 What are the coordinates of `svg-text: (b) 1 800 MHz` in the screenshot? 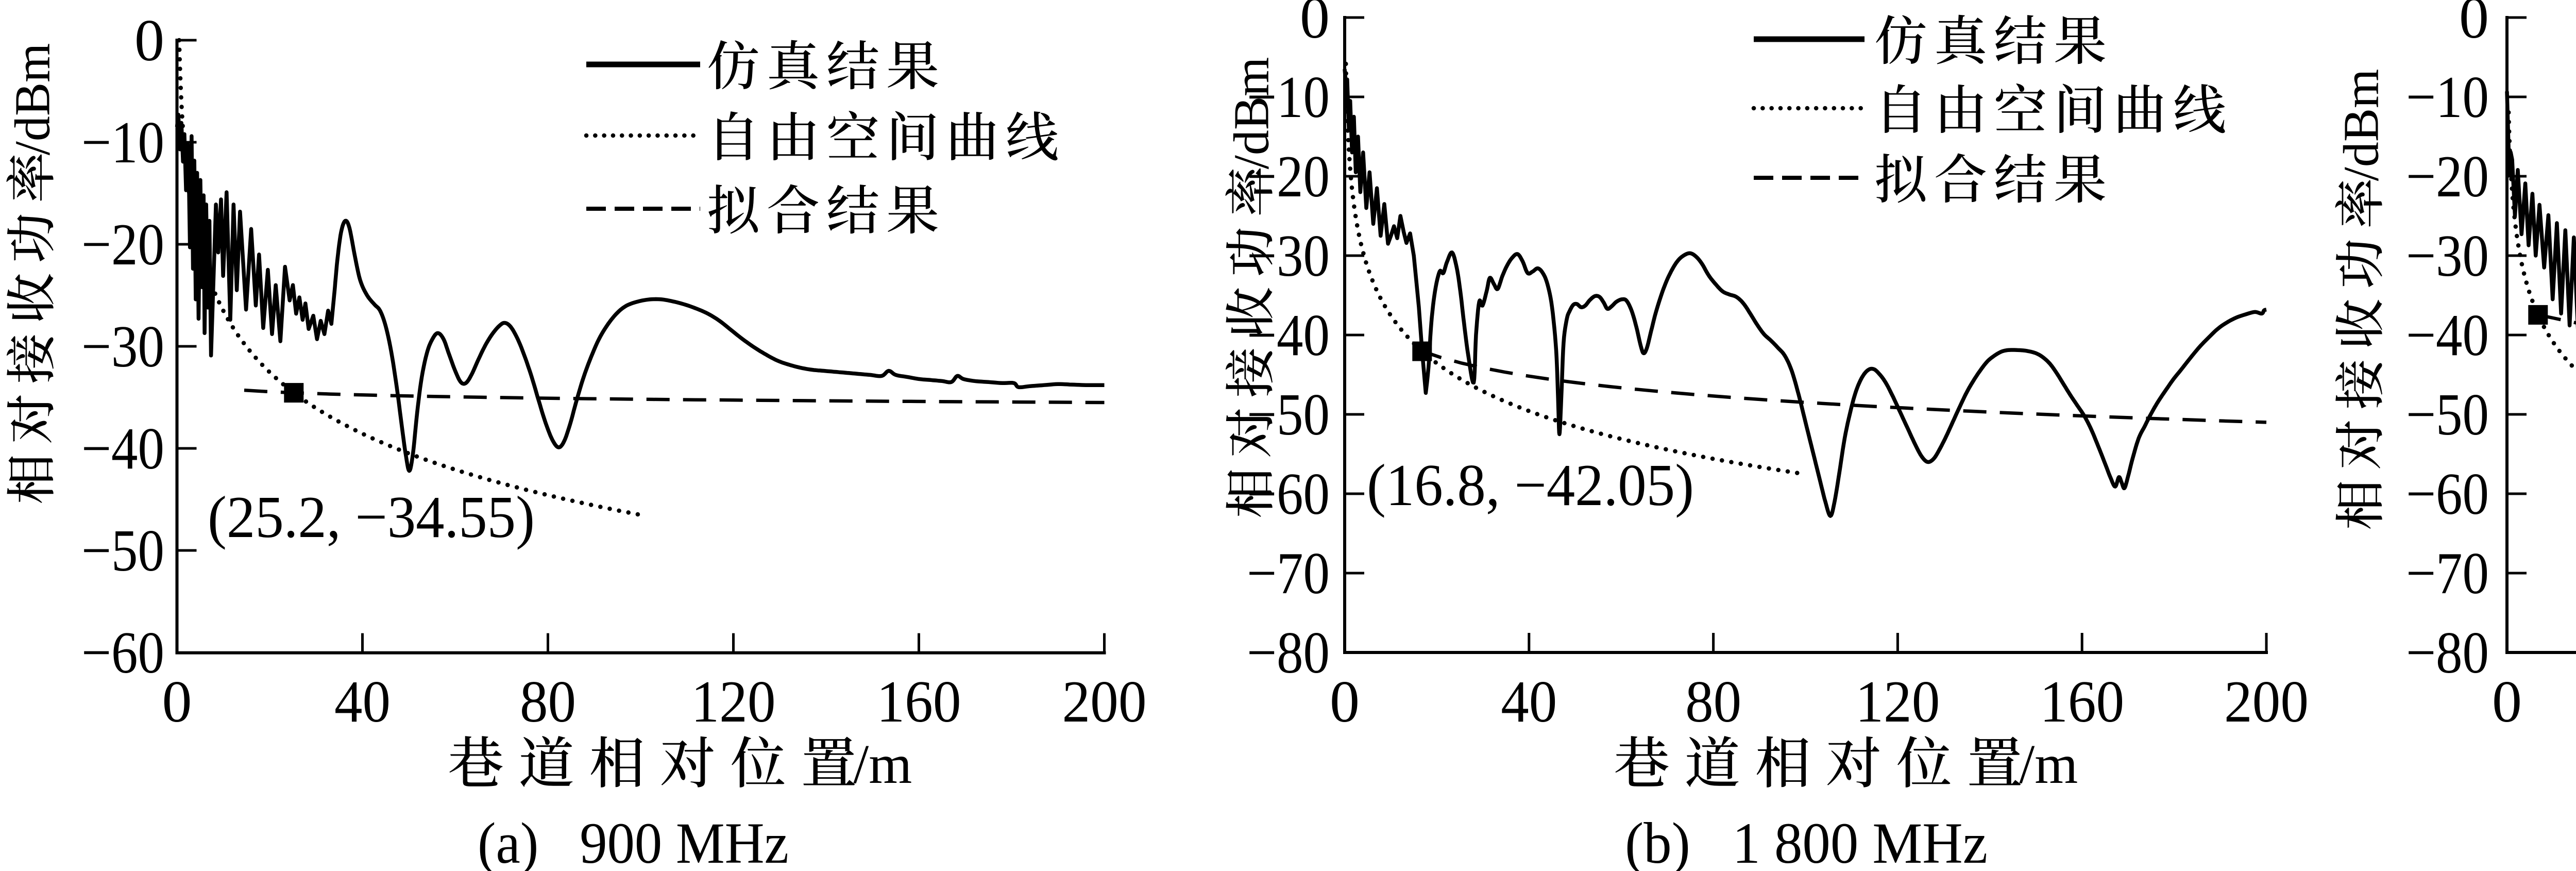 It's located at (1806, 841).